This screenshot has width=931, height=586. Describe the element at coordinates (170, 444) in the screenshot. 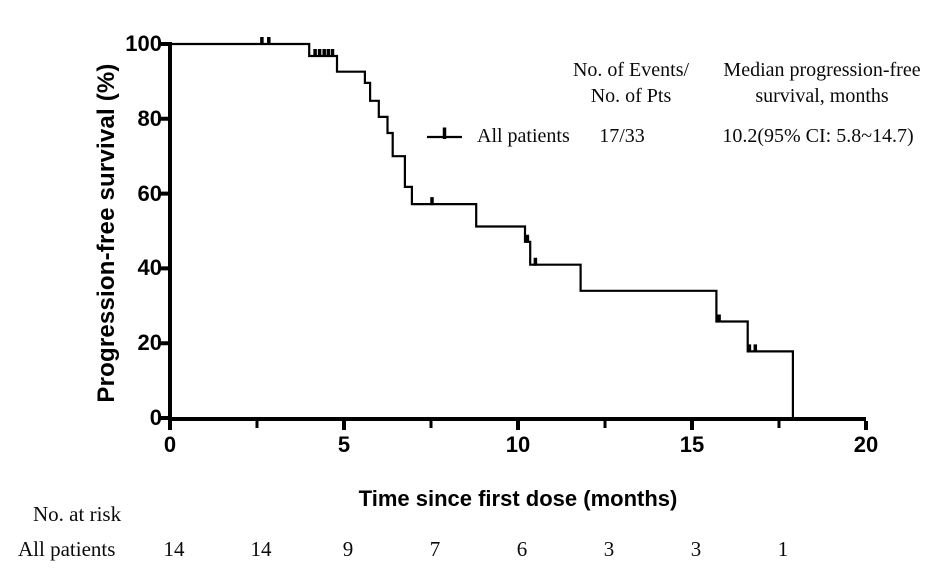

I see `x-tick-label: 0` at that location.